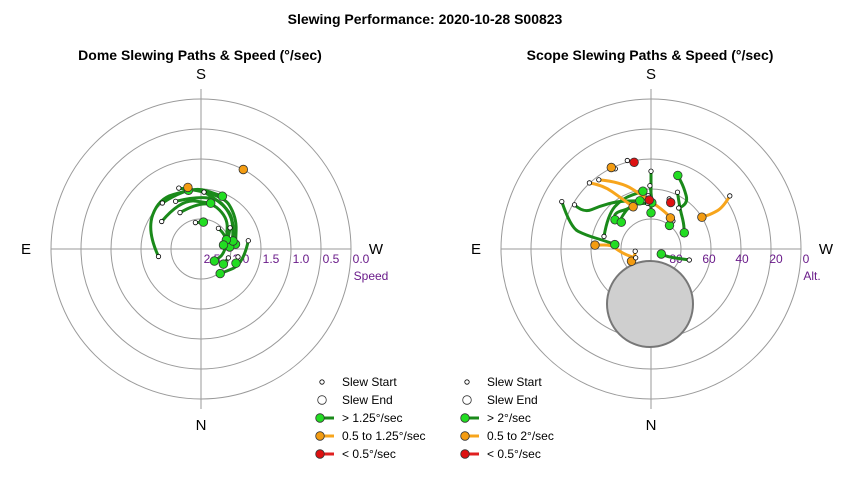 The width and height of the screenshot is (850, 480). I want to click on scope-radial-axis-label: Alt., so click(811, 276).